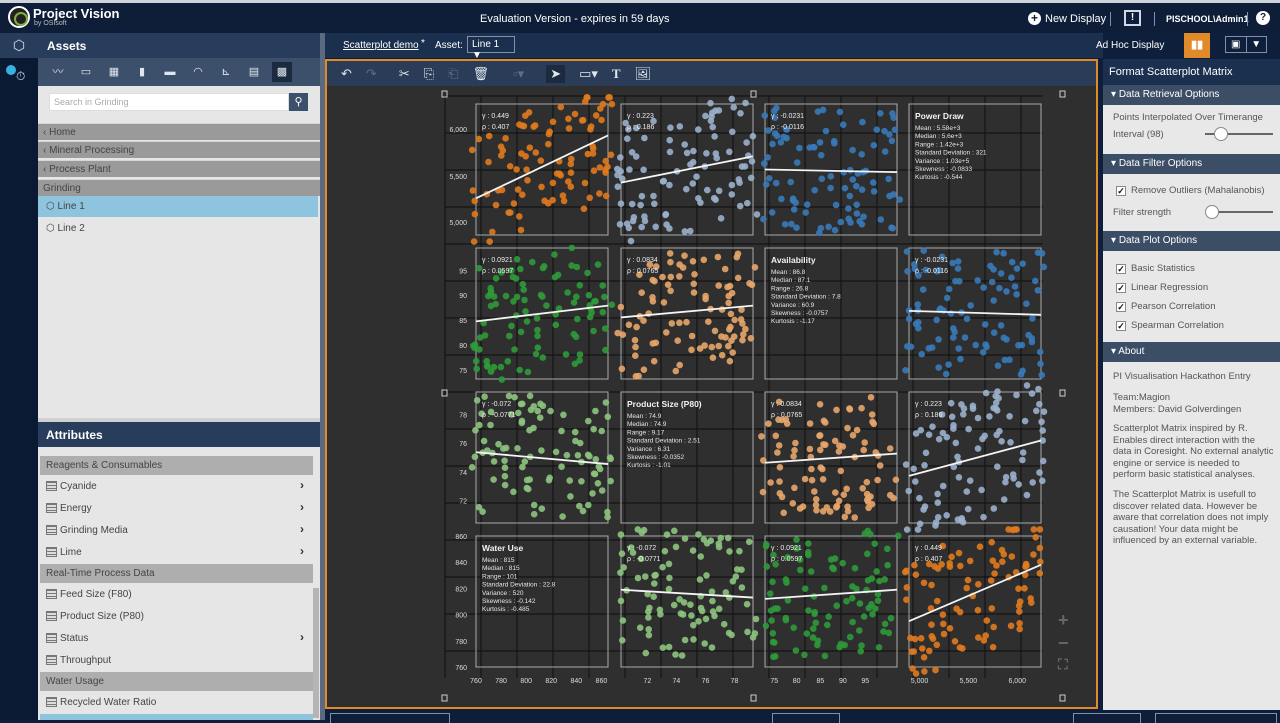 Image resolution: width=1280 pixels, height=723 pixels. What do you see at coordinates (1169, 94) in the screenshot?
I see `section-title: Data Retrieval Options` at bounding box center [1169, 94].